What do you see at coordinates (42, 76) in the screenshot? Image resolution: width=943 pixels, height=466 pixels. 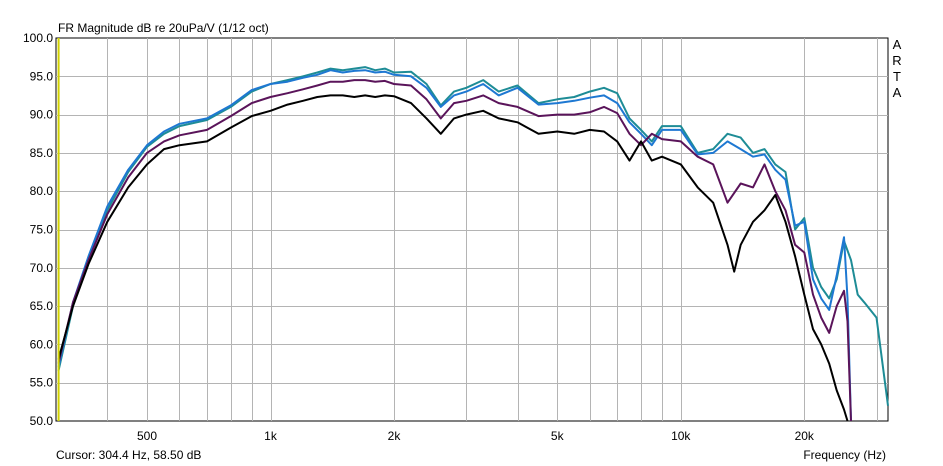 I see `y-tick-label: 95.0` at bounding box center [42, 76].